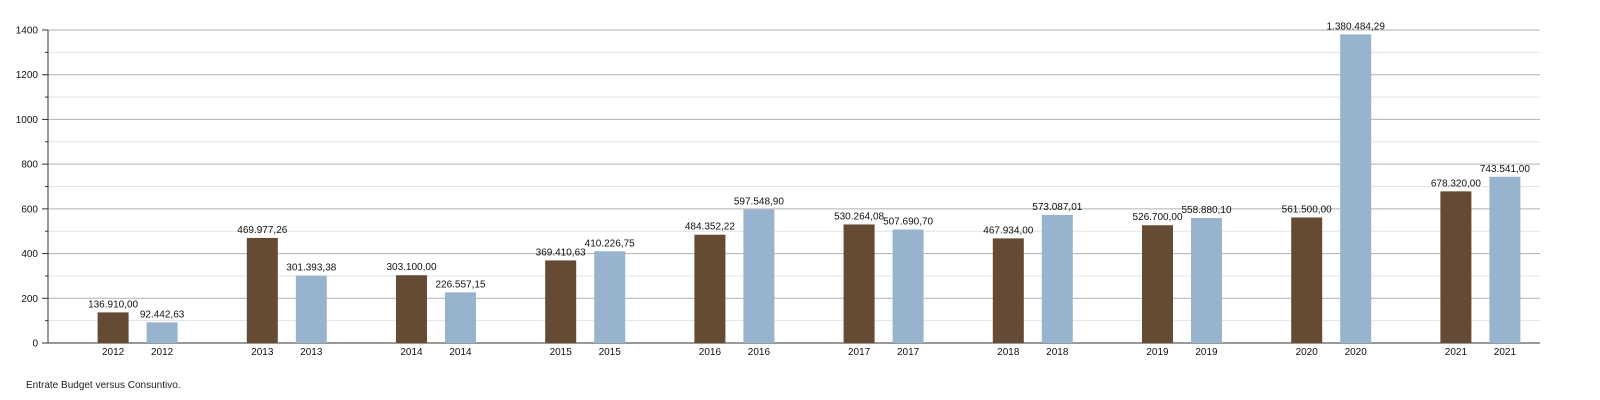 This screenshot has width=1600, height=400. What do you see at coordinates (311, 268) in the screenshot?
I see `data-label: 301.393,38` at bounding box center [311, 268].